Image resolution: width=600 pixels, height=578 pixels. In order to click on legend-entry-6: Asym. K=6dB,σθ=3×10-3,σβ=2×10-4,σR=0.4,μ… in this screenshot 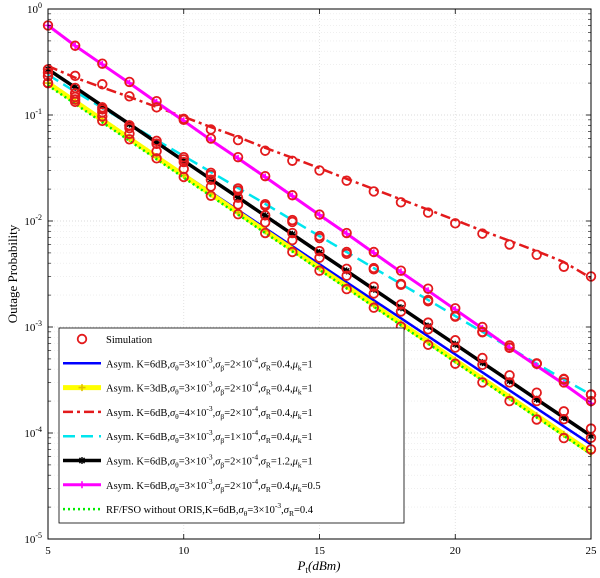, I will do `click(192, 485)`.